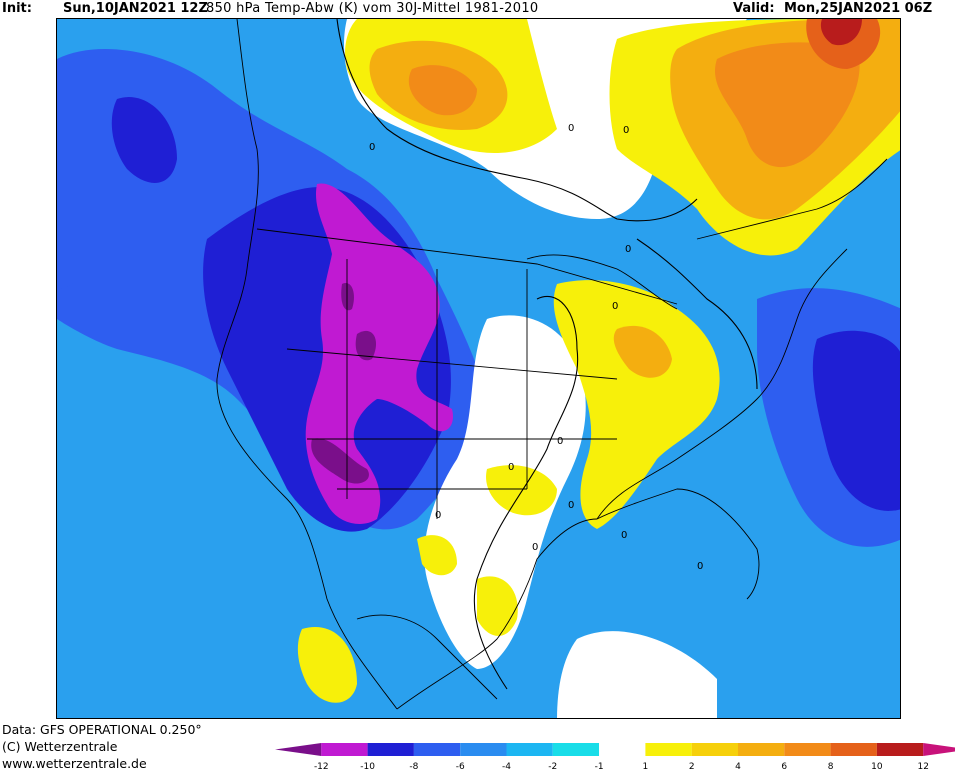 The image size is (955, 774). I want to click on extreme-warm-core, so click(841, 32).